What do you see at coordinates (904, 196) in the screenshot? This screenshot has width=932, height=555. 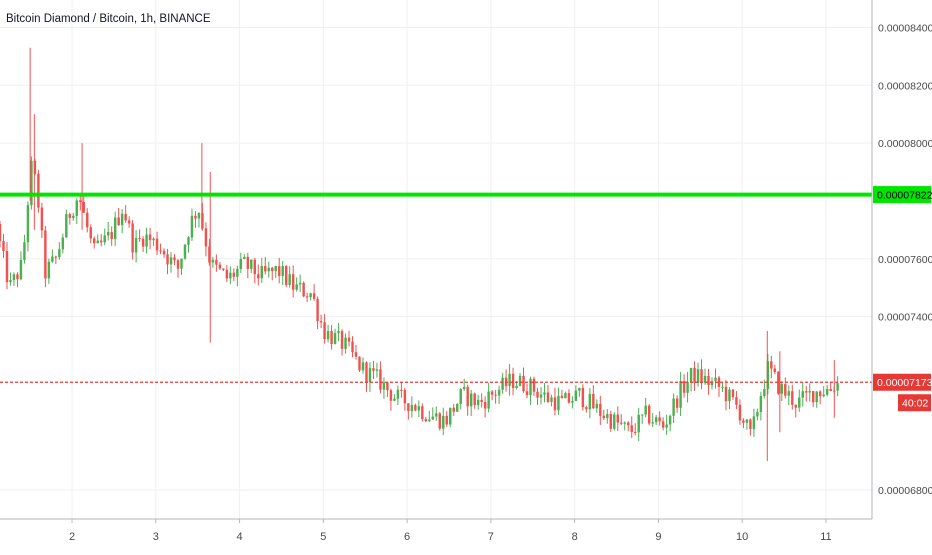 I see `resistance-price-label: 0.00007822` at bounding box center [904, 196].